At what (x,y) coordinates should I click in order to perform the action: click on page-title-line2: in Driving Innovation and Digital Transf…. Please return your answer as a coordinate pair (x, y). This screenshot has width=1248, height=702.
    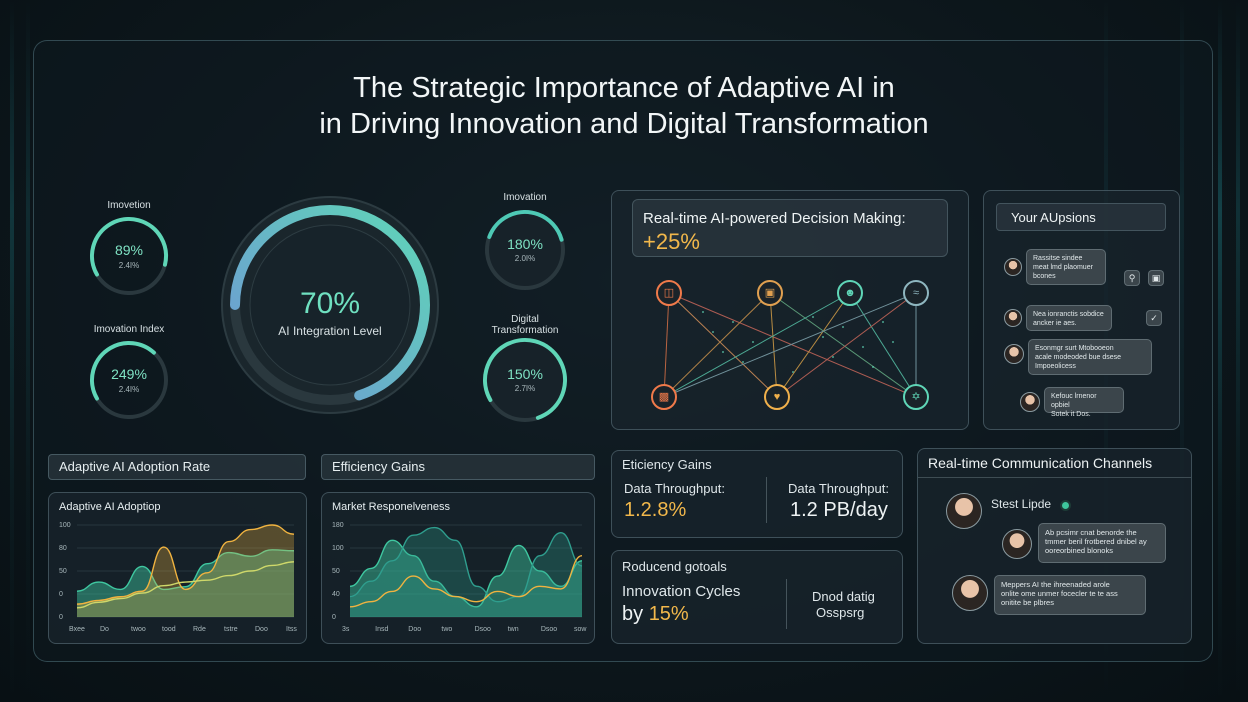
    Looking at the image, I should click on (624, 124).